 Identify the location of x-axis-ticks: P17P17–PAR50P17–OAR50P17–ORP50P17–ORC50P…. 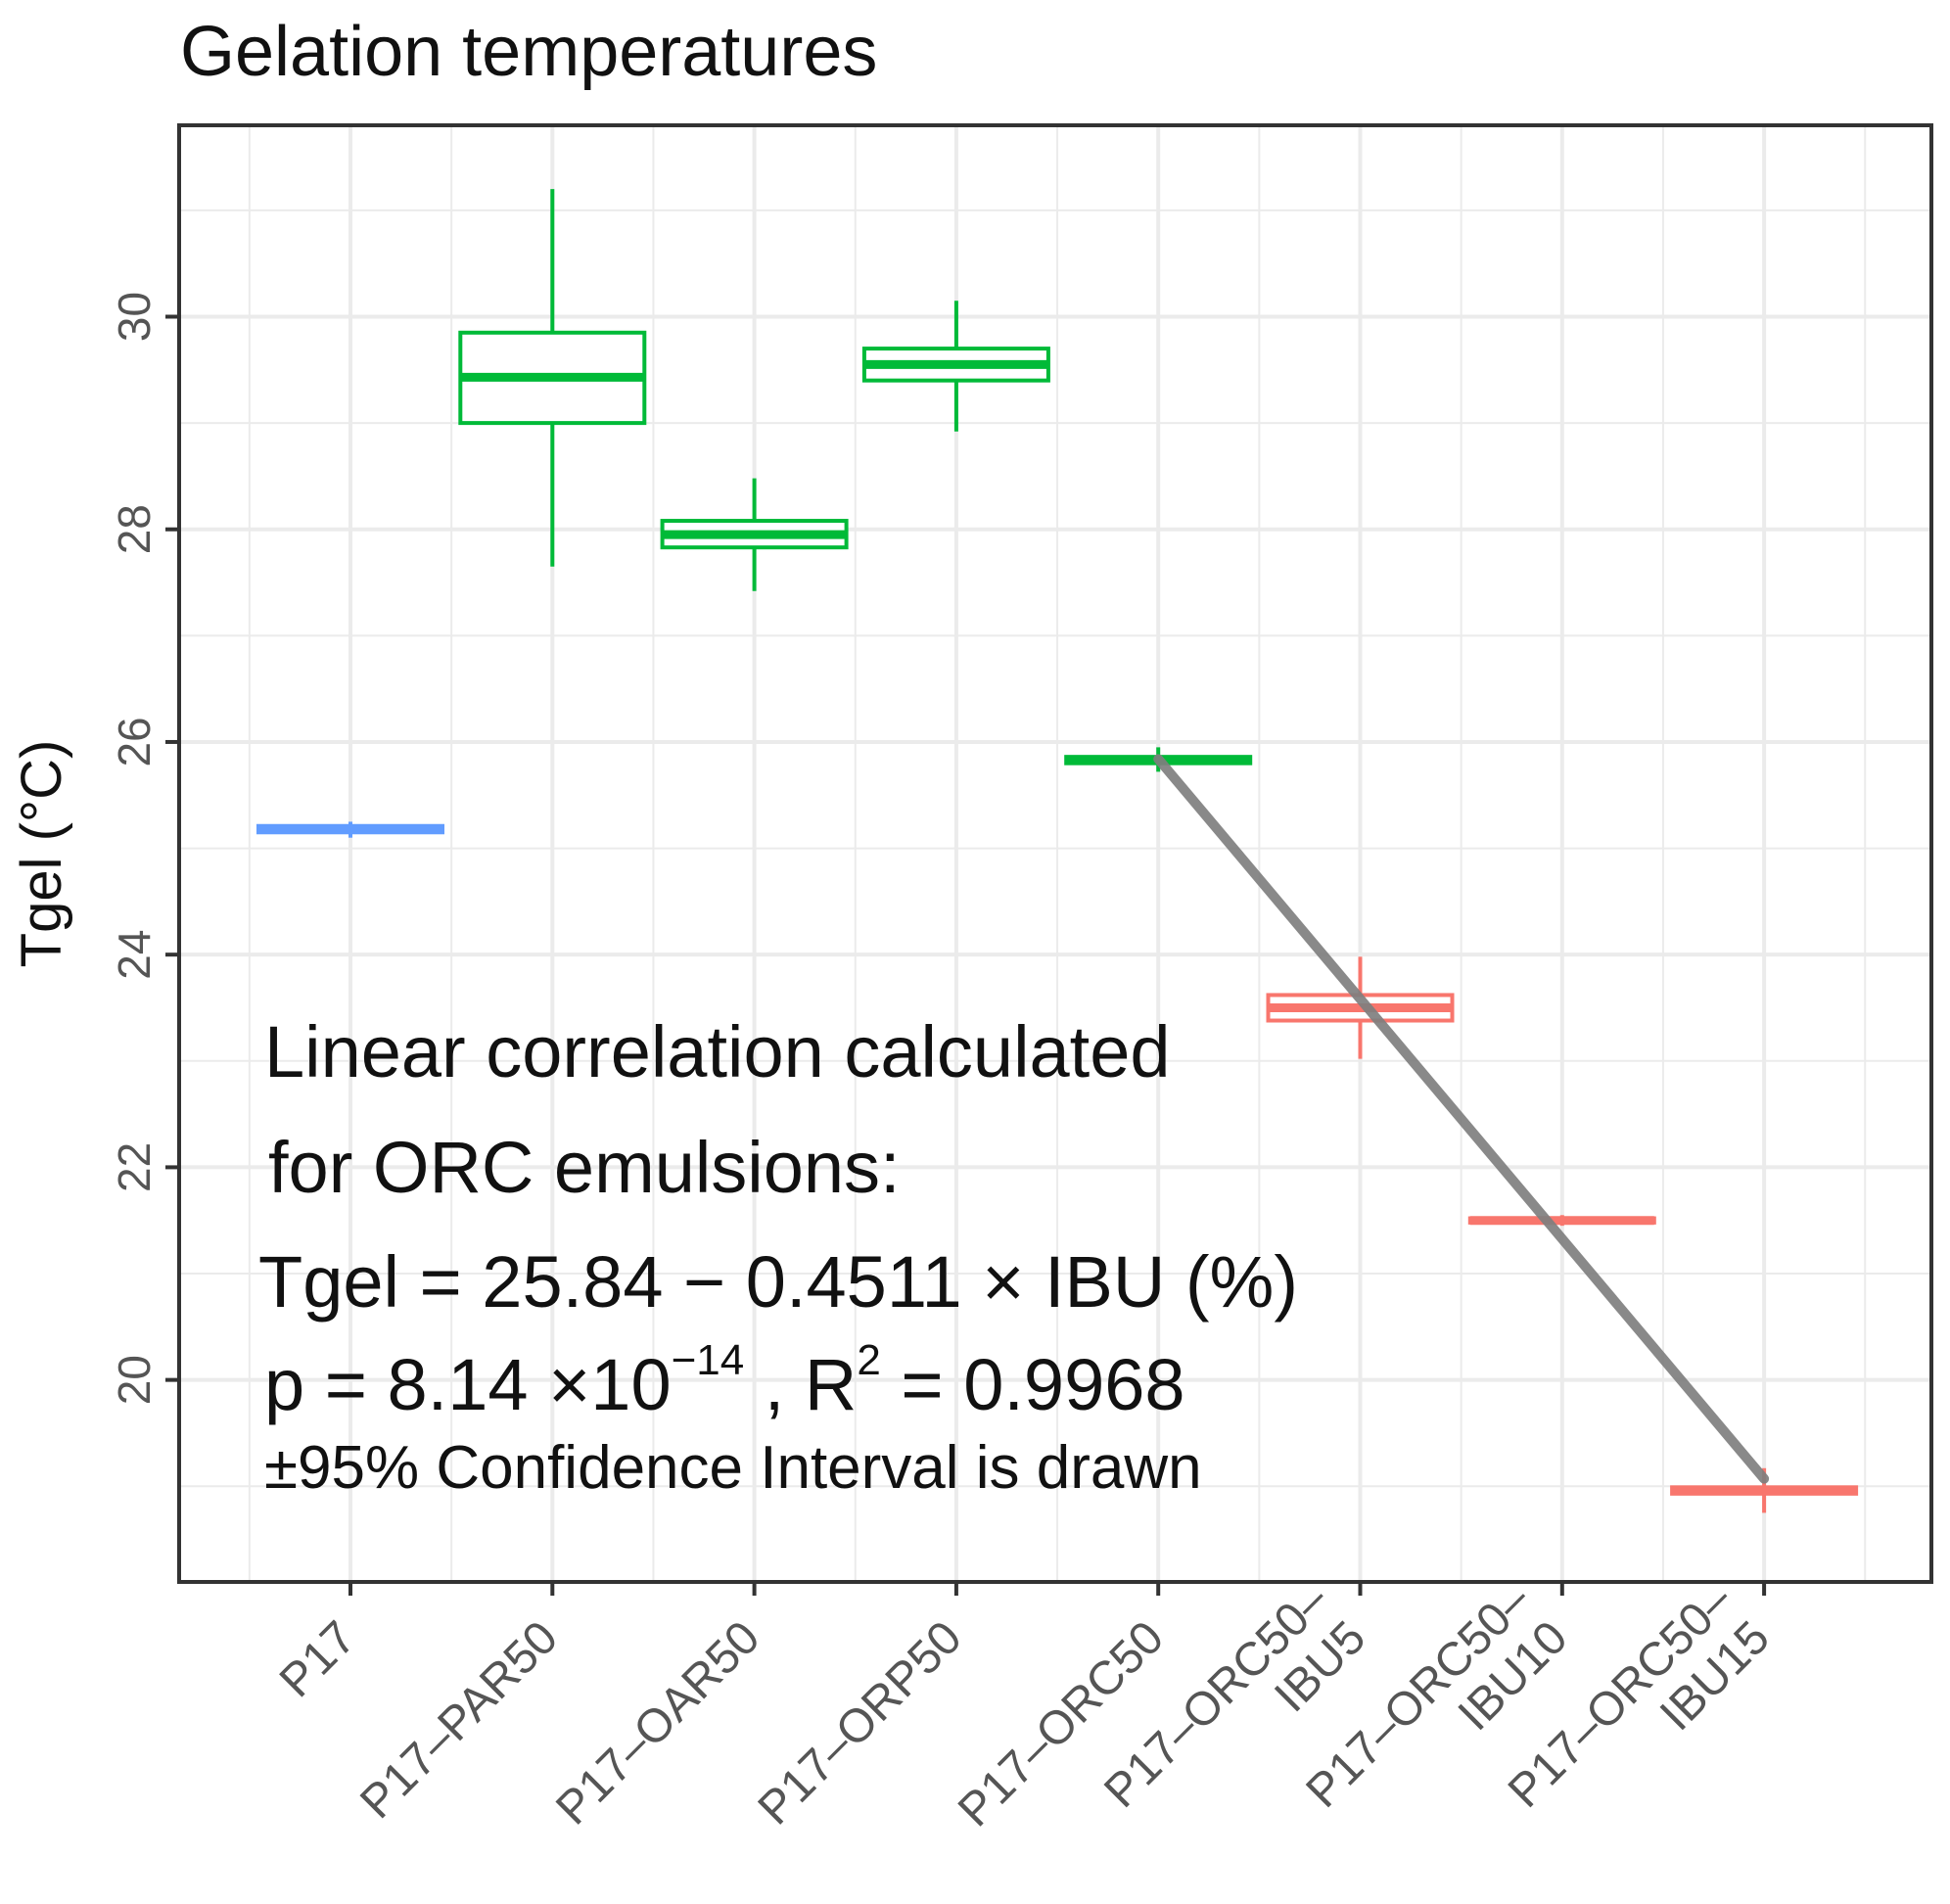
(1025, 1705).